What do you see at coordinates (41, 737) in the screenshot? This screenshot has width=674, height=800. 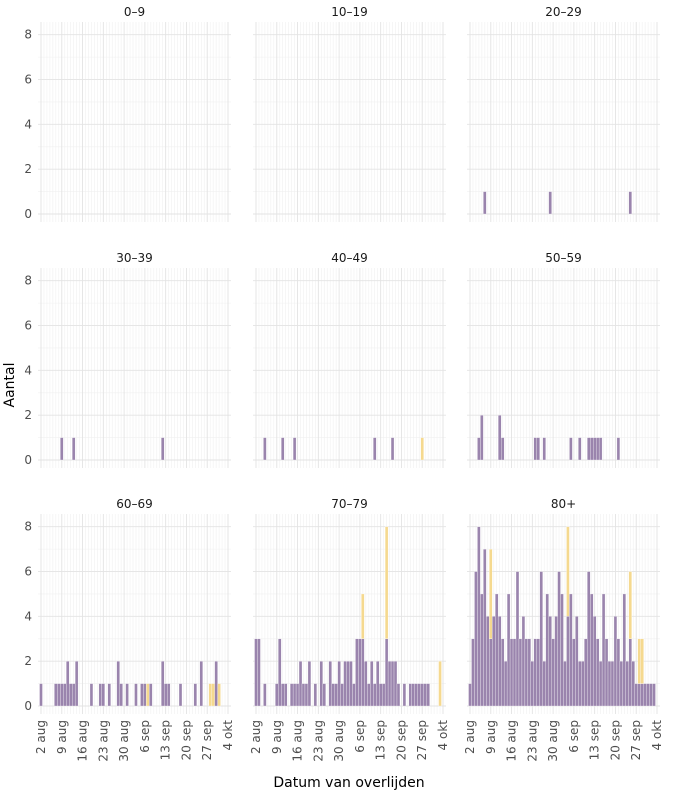 I see `x-tick-label: 2 aug` at bounding box center [41, 737].